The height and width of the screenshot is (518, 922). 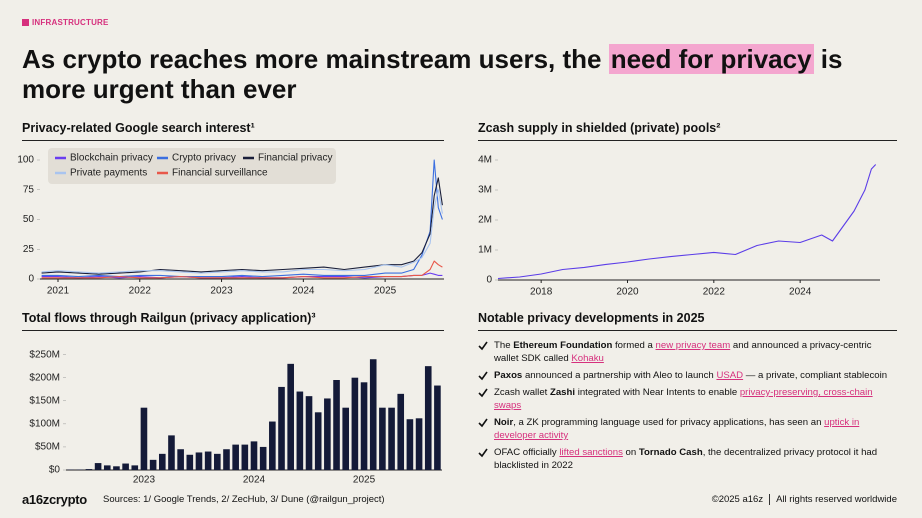 I want to click on link: lifted sanctions, so click(x=591, y=452).